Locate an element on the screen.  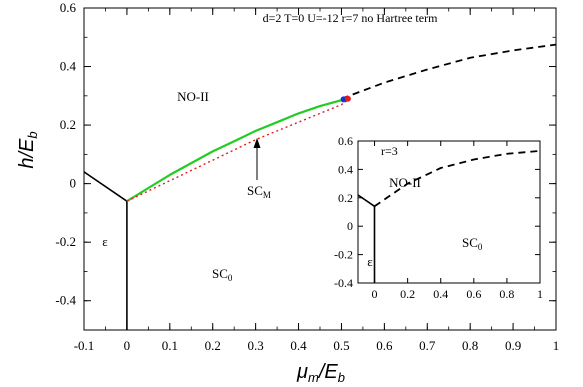
marker-point-red is located at coordinates (347, 98).